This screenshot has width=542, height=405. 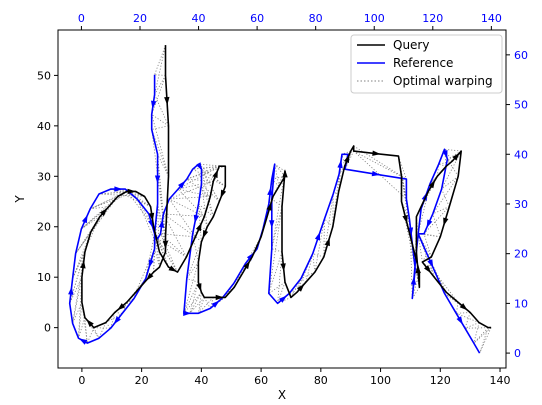 I want to click on top-tick-label: 60, so click(x=257, y=18).